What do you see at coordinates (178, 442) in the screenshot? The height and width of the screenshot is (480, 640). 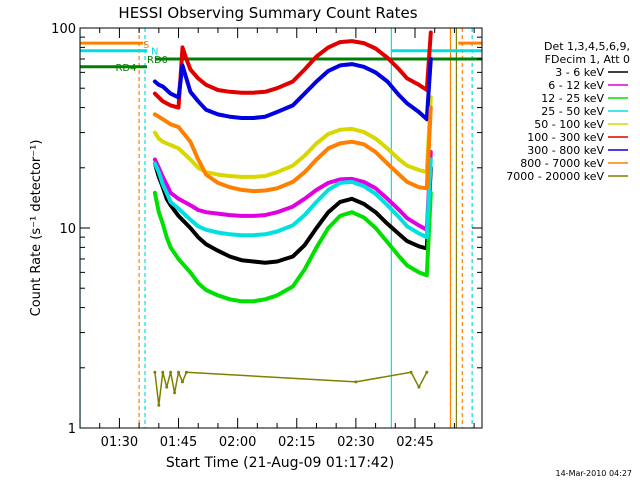 I see `x-tick-label: 01:45` at bounding box center [178, 442].